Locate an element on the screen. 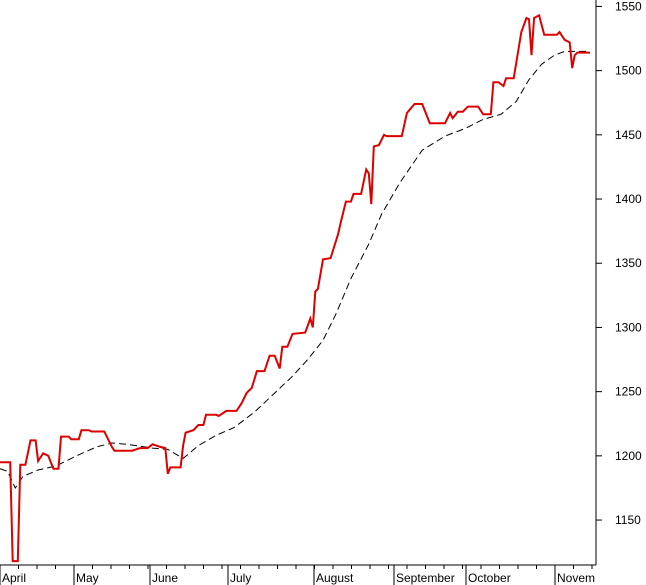 Image resolution: width=646 pixels, height=585 pixels. y-tick-label: 1450 is located at coordinates (628, 135).